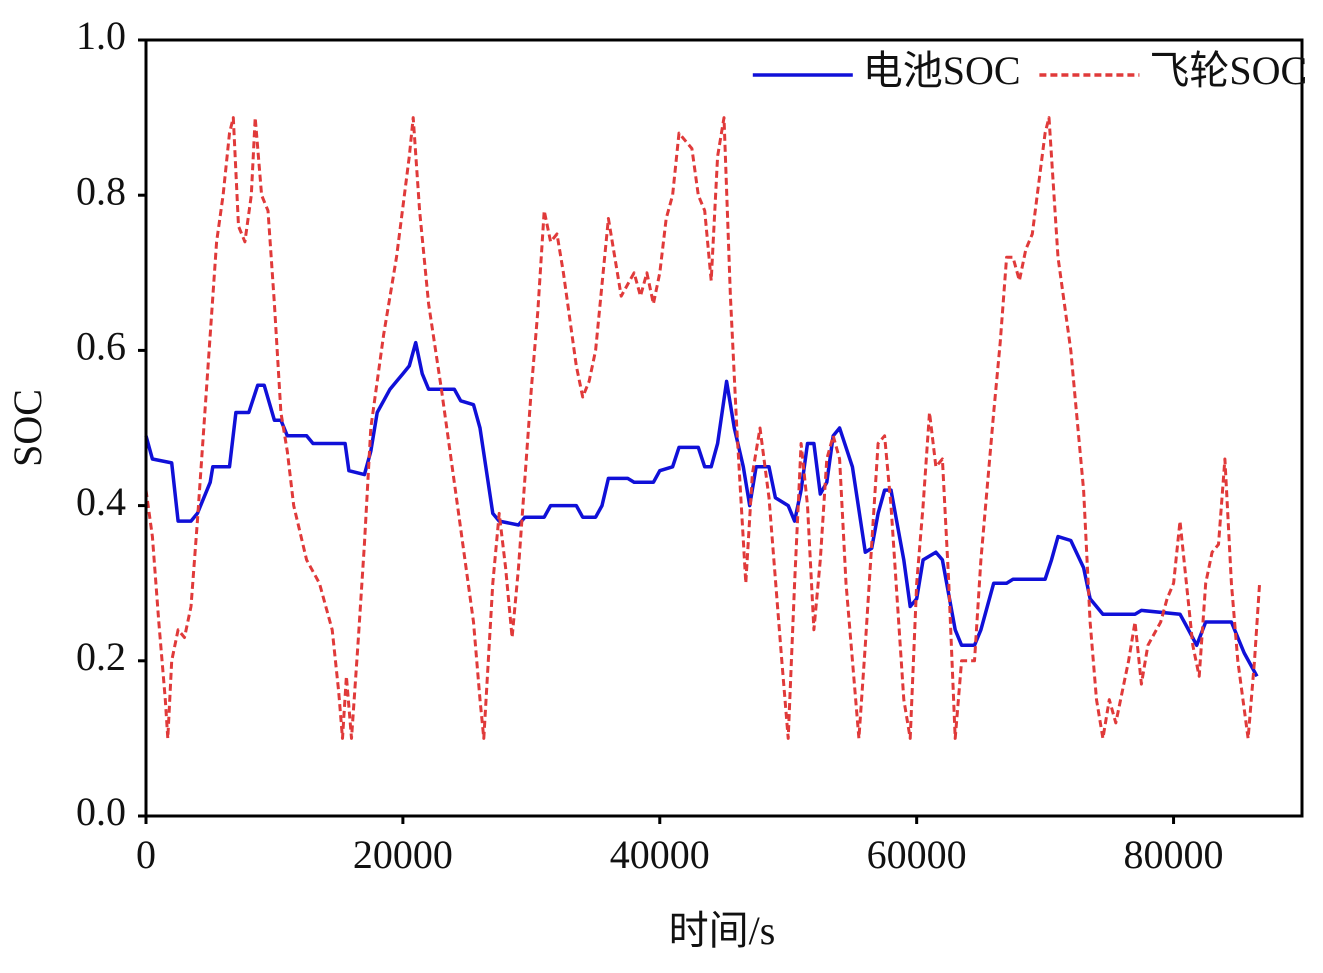 This screenshot has height=973, width=1323. I want to click on y-tick-label: 0.8, so click(101, 190).